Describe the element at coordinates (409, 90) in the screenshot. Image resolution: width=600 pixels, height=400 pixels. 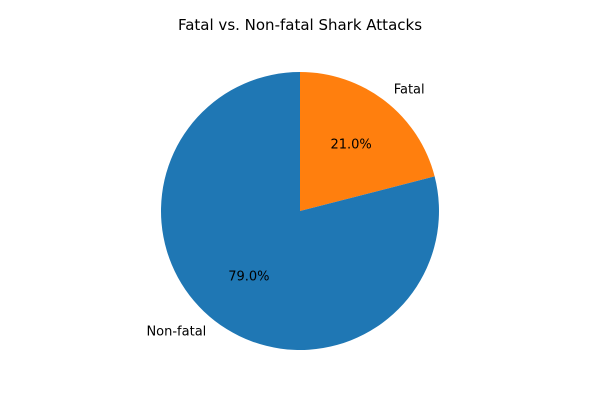
I see `slice-category-label: Fatal` at that location.